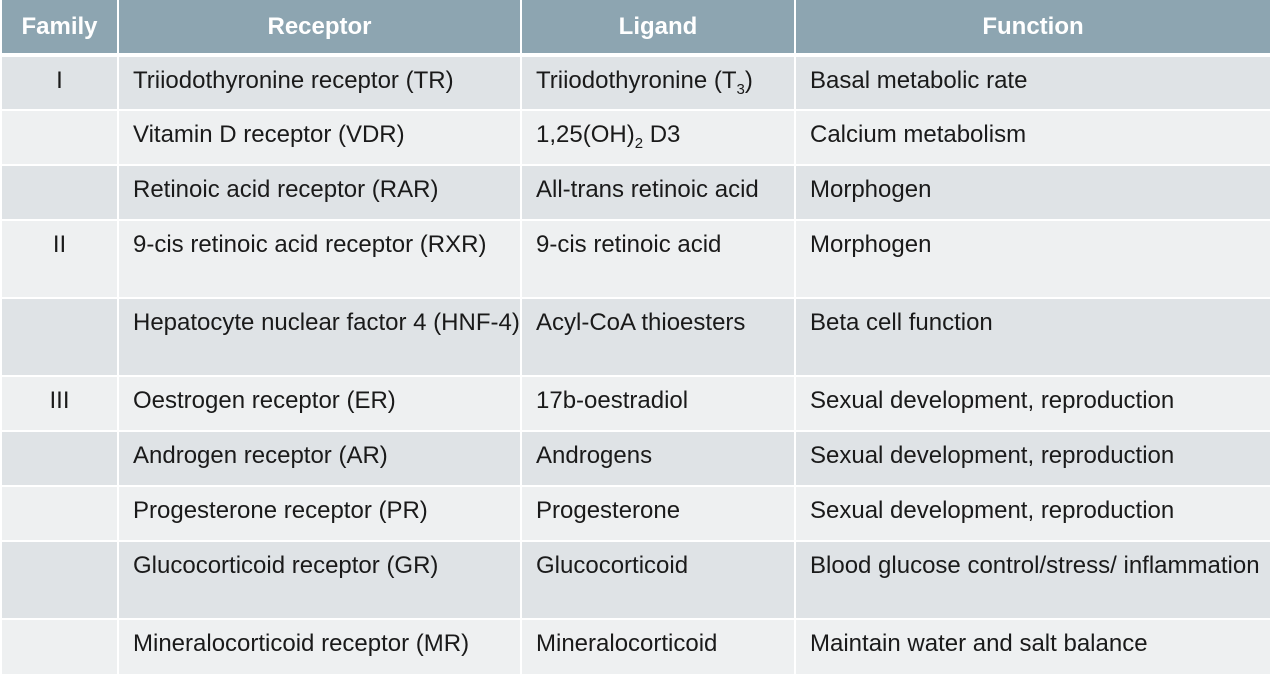  I want to click on family-cell: III, so click(60, 403).